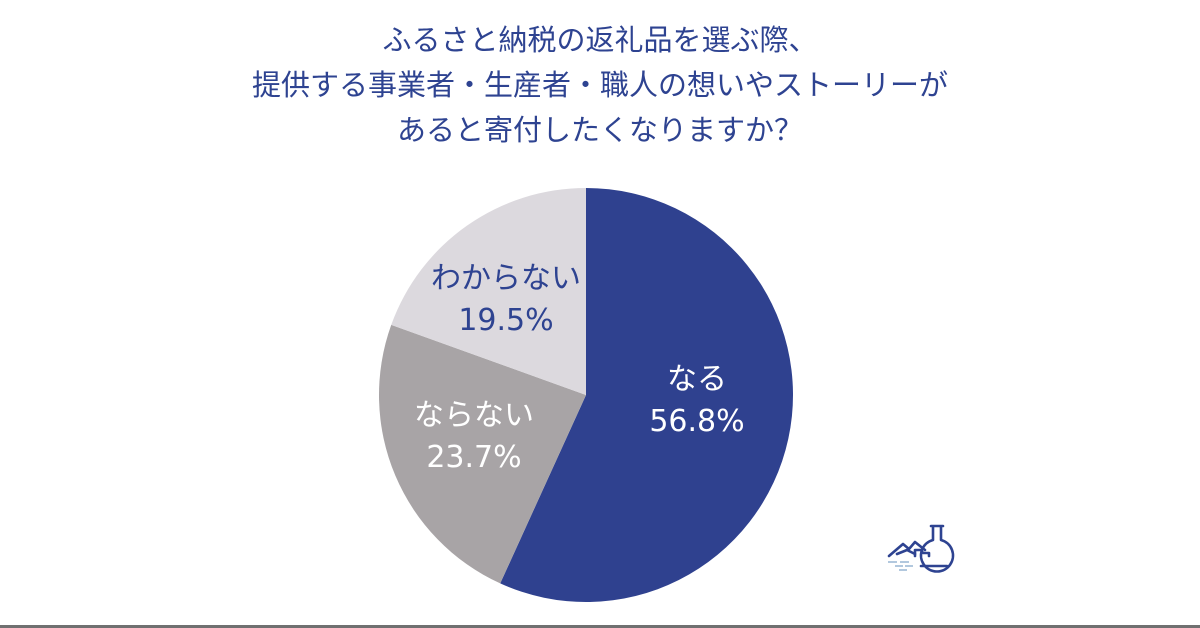  I want to click on title-line-1: ふるさと納税の返礼品を選ぶ際、, so click(600, 40).